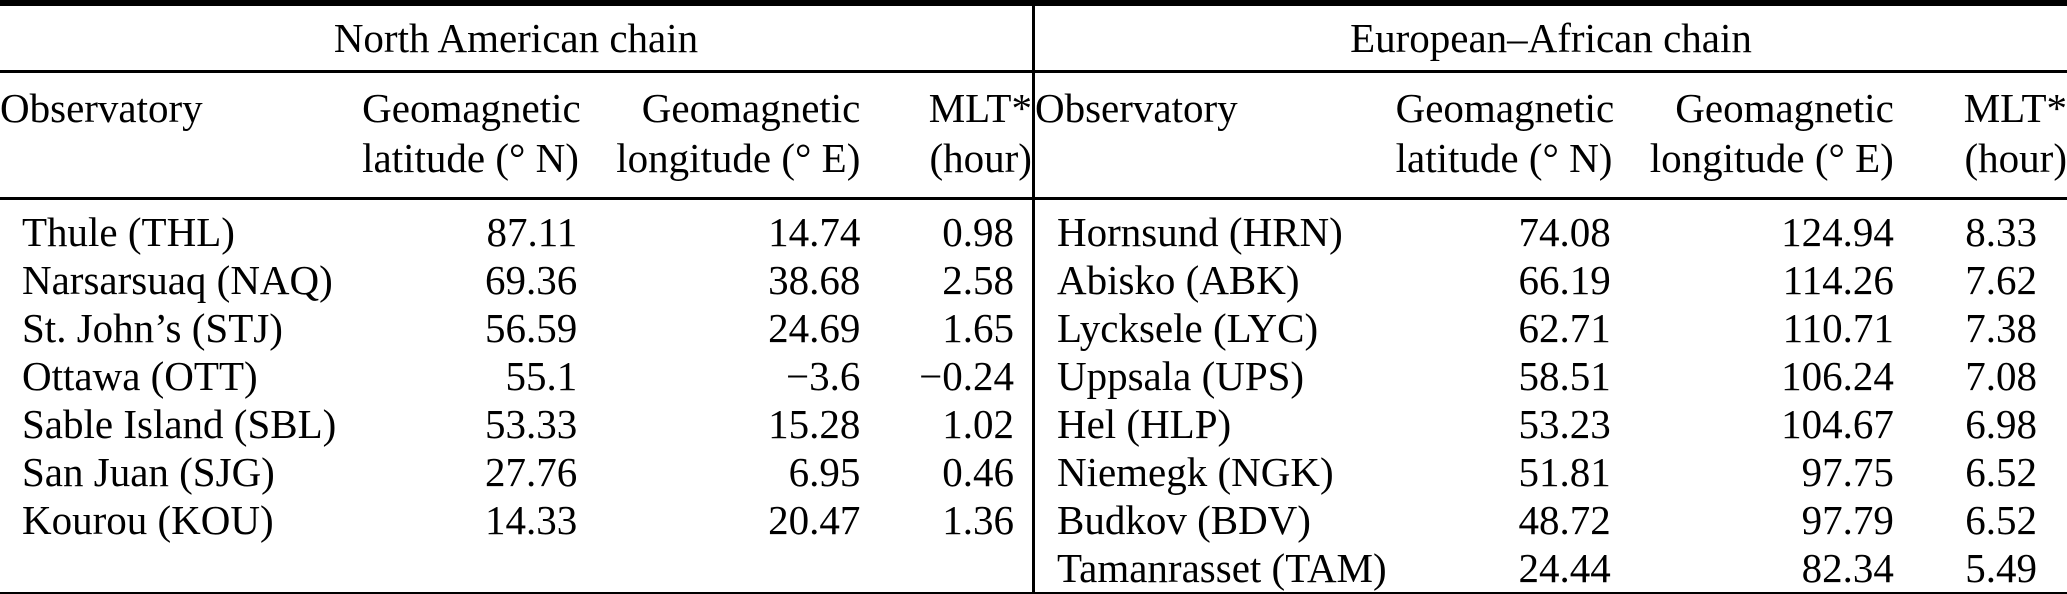  What do you see at coordinates (978, 280) in the screenshot?
I see `cell-mlt: 2.58` at bounding box center [978, 280].